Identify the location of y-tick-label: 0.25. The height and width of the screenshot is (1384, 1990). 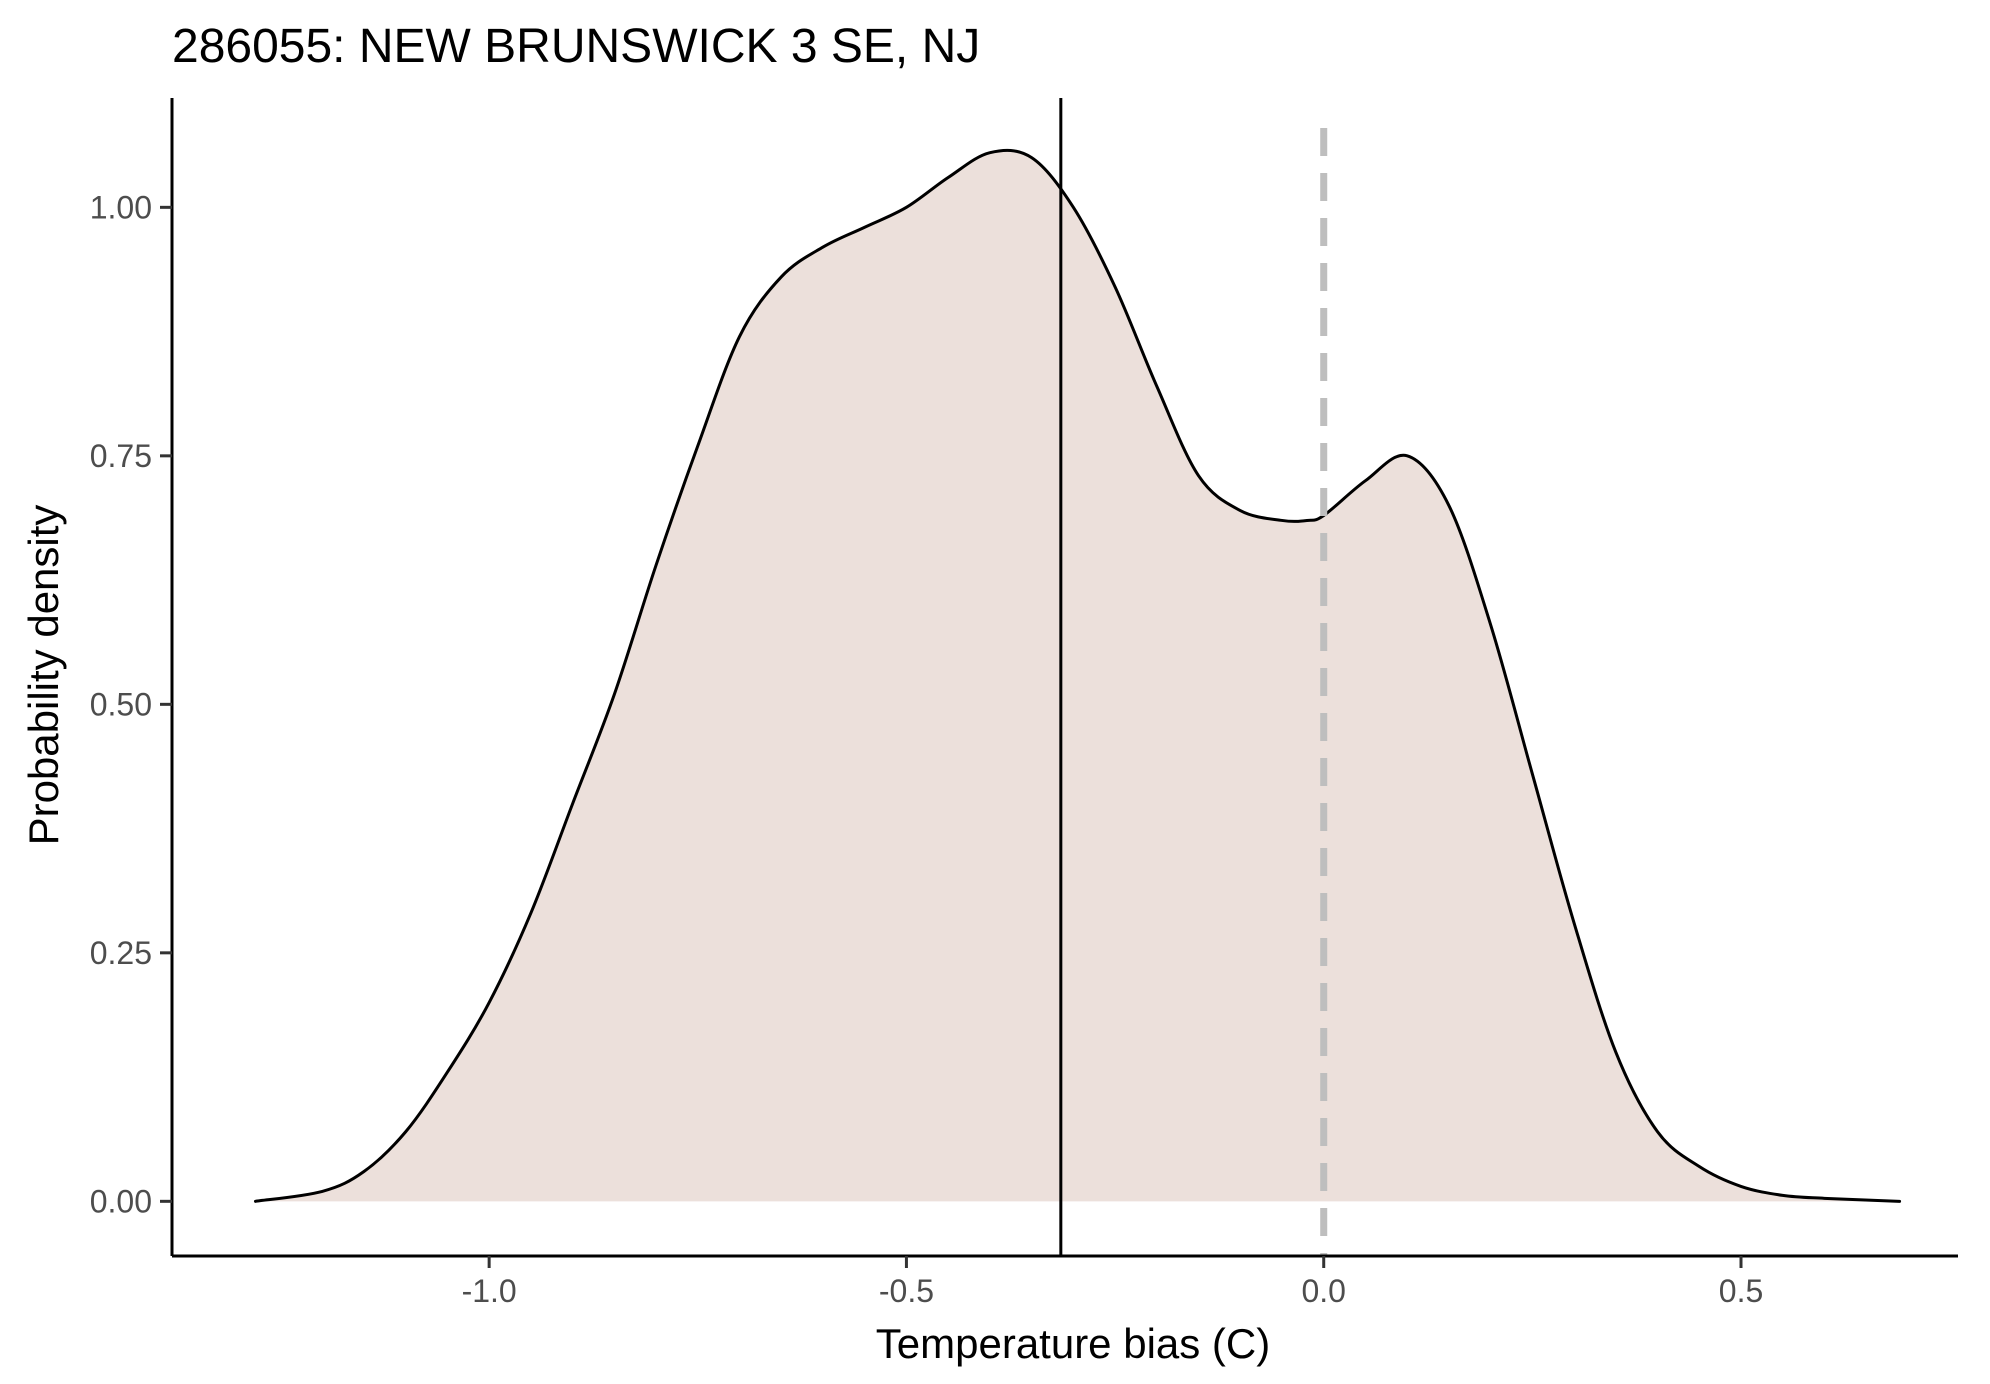
(121, 953).